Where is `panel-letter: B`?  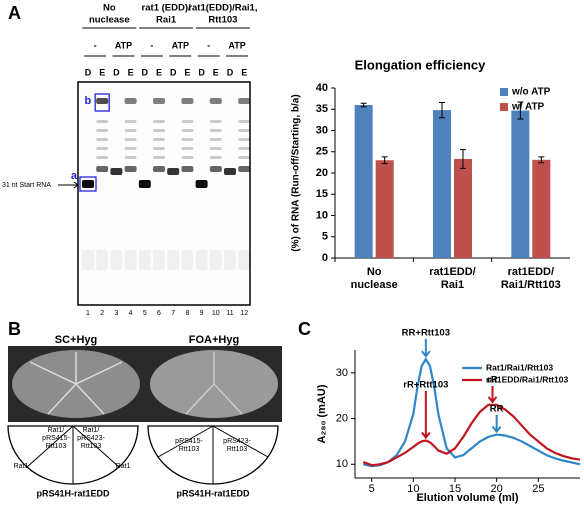
panel-letter: B is located at coordinates (14, 329).